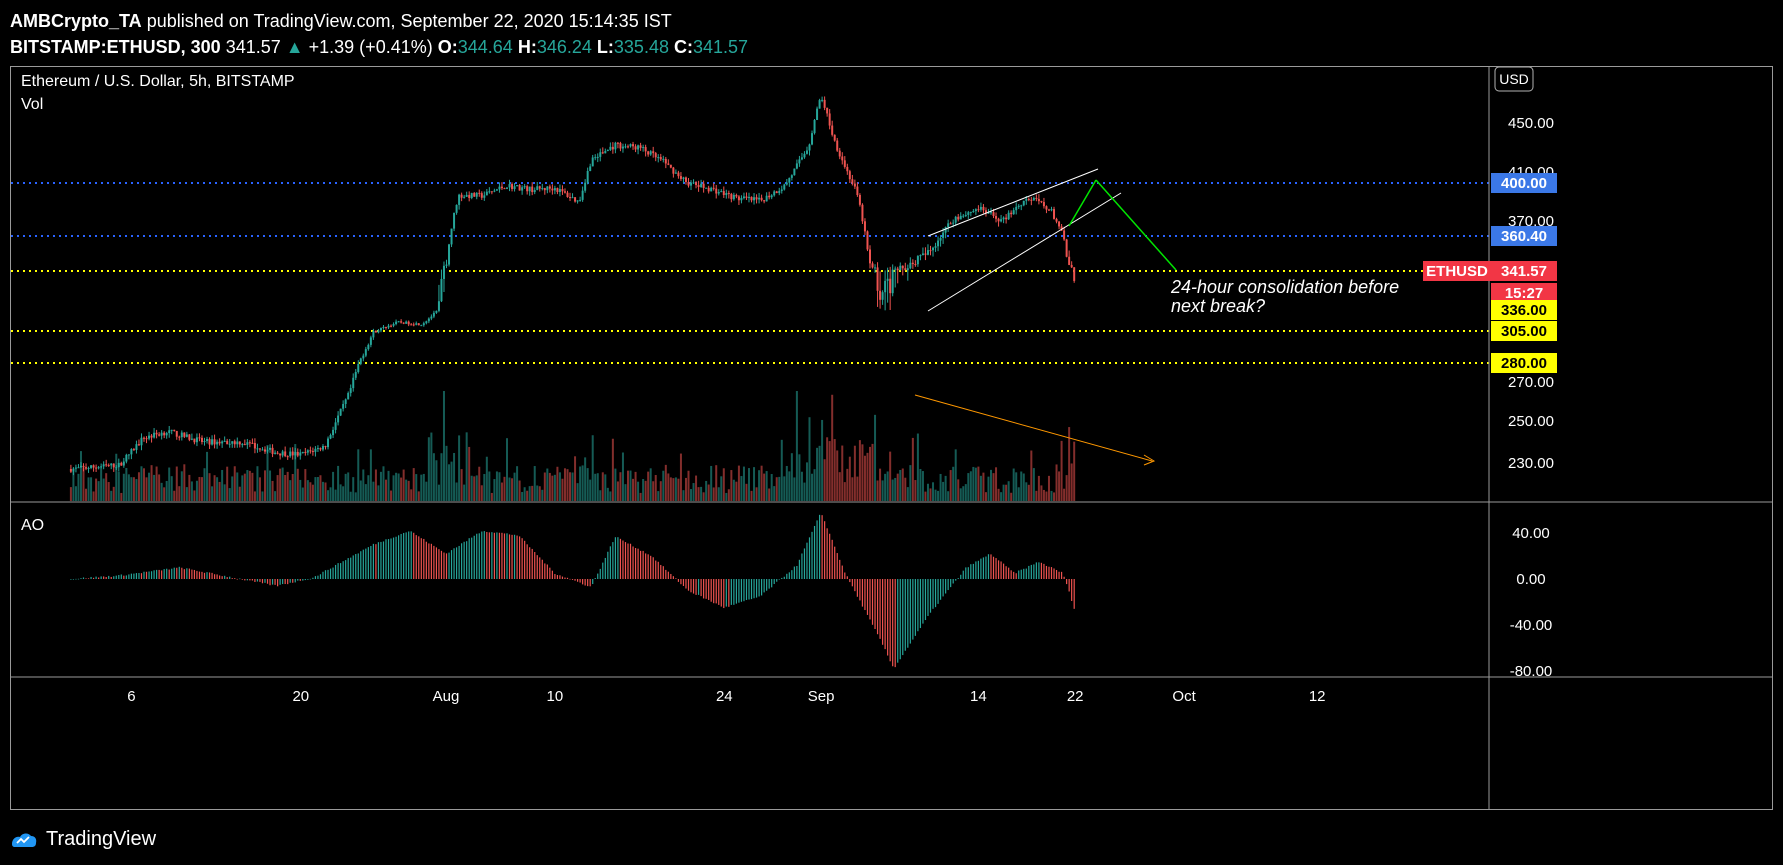 The height and width of the screenshot is (865, 1783). I want to click on price-axis-tick: 230.00, so click(1531, 463).